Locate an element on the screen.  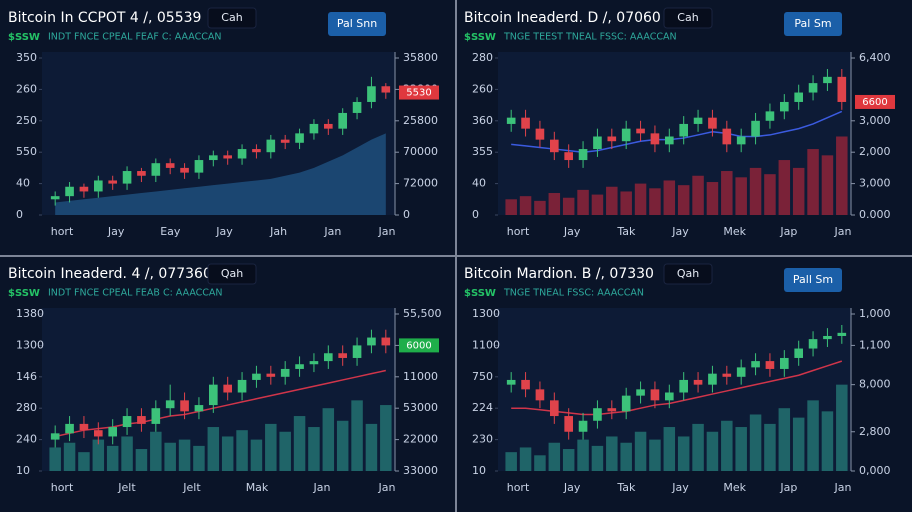
y2-tick-label: 0 is located at coordinates (406, 214).